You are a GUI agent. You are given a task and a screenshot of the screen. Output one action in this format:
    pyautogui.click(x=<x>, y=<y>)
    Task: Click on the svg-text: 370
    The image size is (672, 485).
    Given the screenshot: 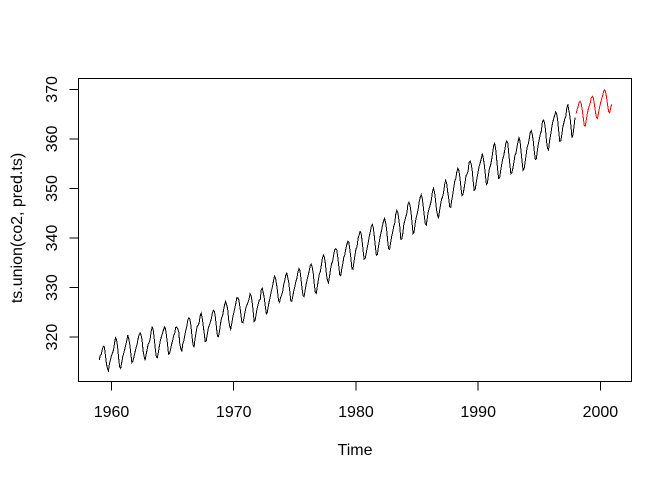 What is the action you would take?
    pyautogui.click(x=52, y=89)
    